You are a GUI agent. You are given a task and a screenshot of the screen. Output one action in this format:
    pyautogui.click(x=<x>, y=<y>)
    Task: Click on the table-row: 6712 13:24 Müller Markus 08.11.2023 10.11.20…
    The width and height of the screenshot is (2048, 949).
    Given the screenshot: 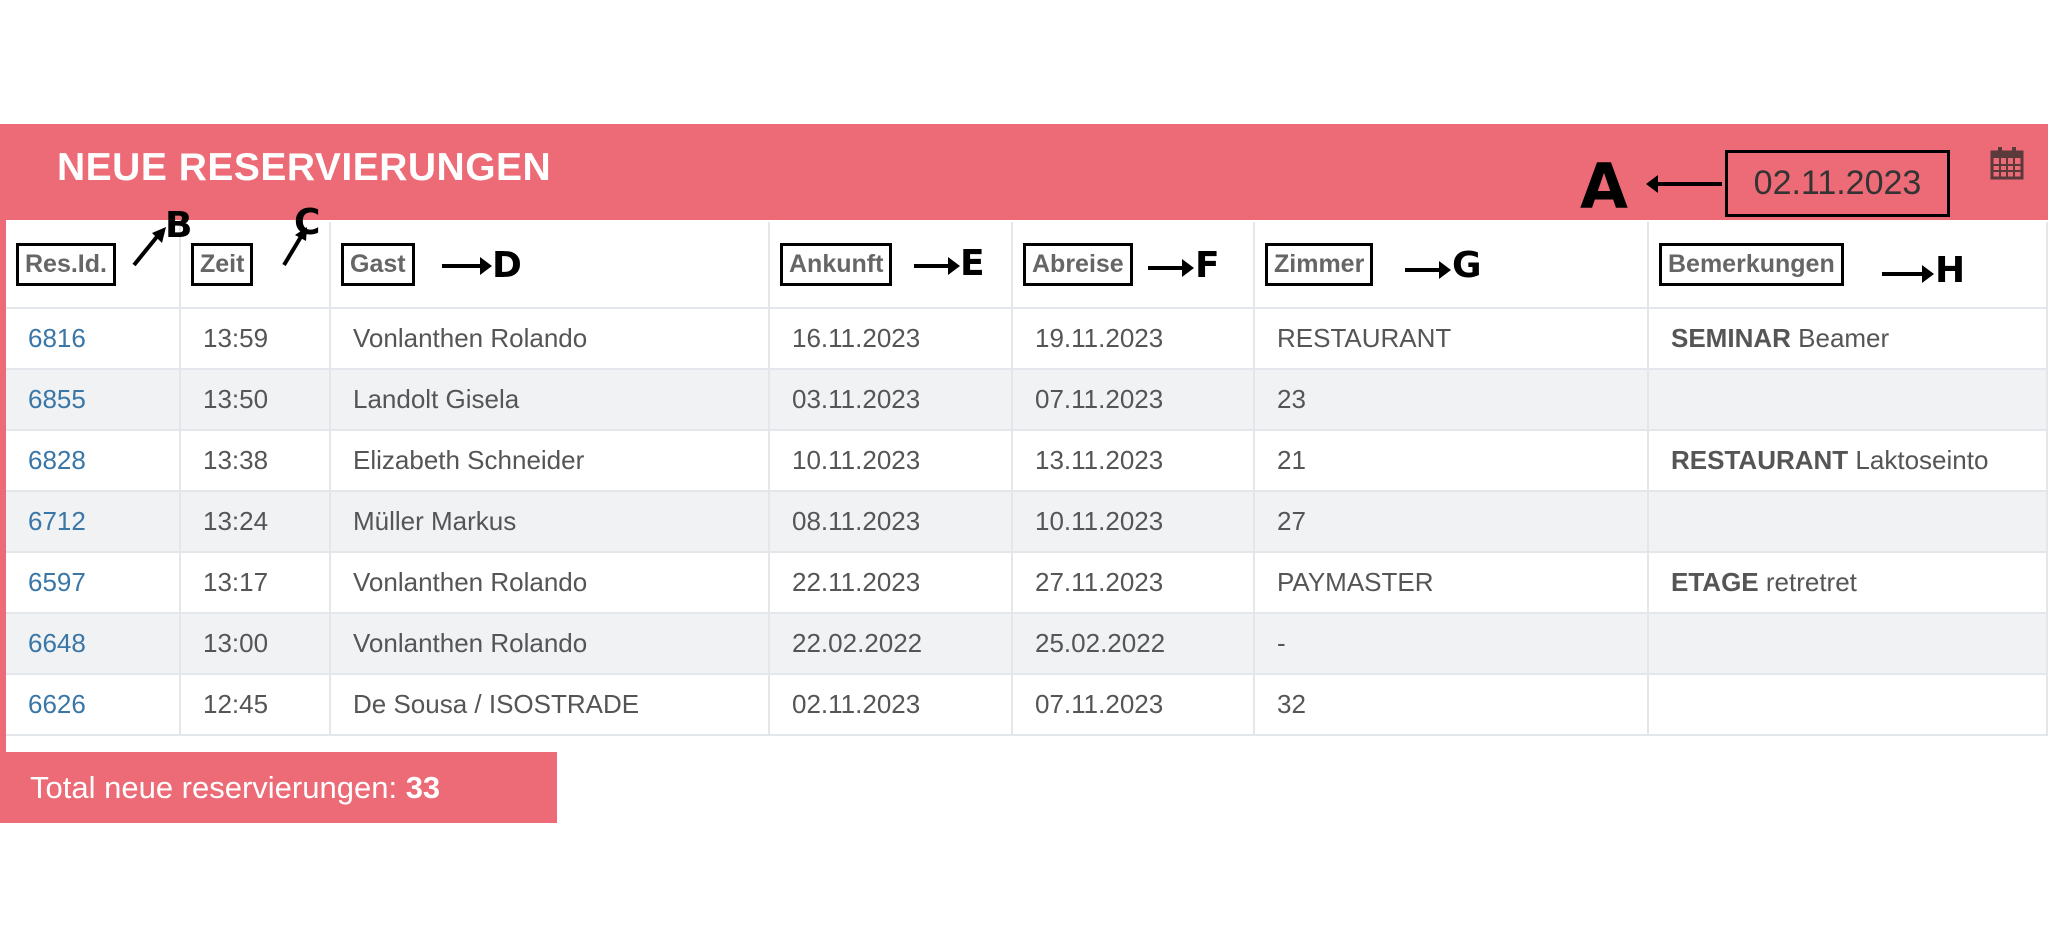 What is the action you would take?
    pyautogui.click(x=1027, y=522)
    